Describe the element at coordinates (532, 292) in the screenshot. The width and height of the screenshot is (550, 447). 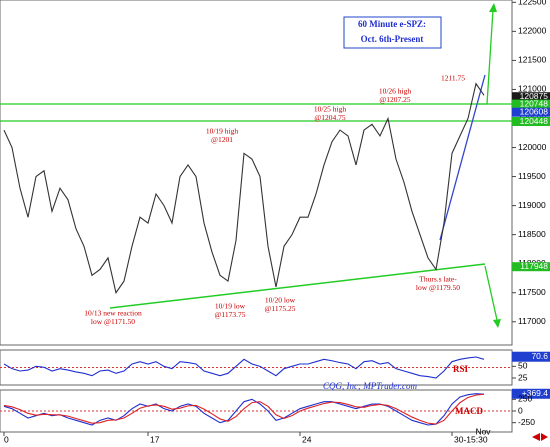
I see `y-tick-label: 117500` at that location.